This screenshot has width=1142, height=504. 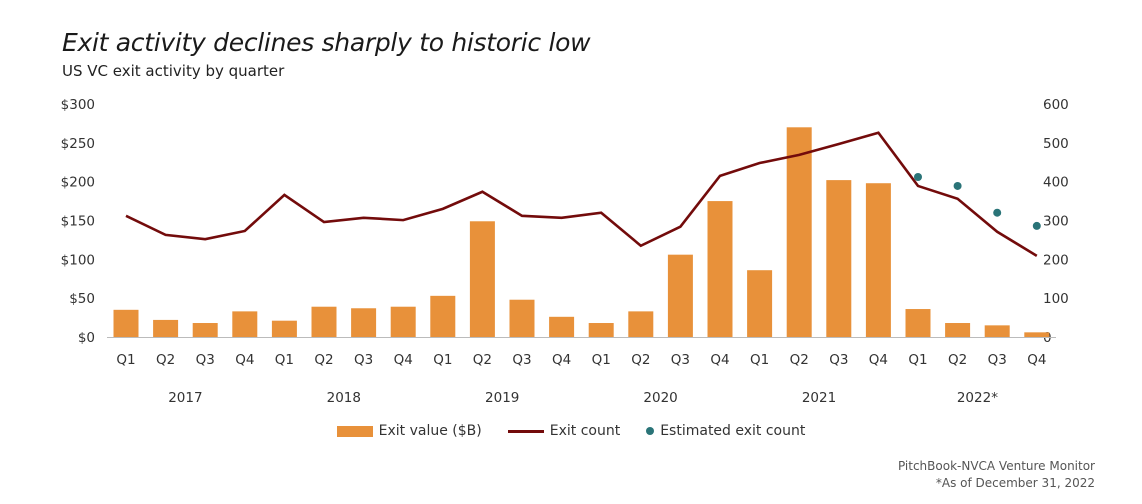 What do you see at coordinates (1056, 299) in the screenshot?
I see `right-axis-tick: 100` at bounding box center [1056, 299].